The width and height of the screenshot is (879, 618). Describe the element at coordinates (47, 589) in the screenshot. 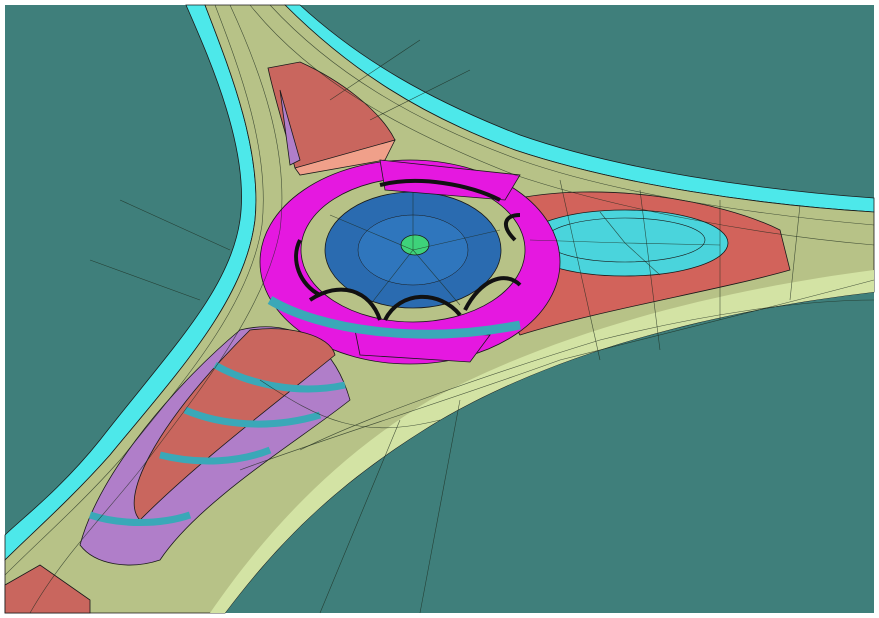

I see `corner-cone` at that location.